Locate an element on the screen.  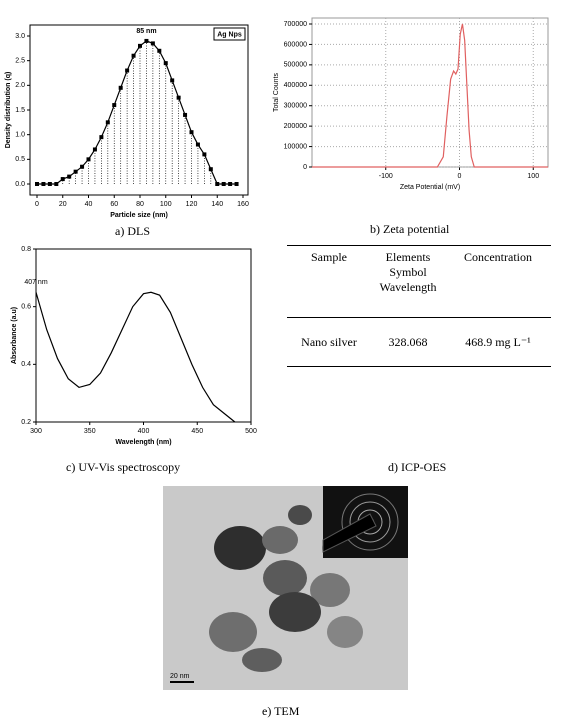
x-axis-label: Wavelength (nm) is located at coordinates (143, 442).